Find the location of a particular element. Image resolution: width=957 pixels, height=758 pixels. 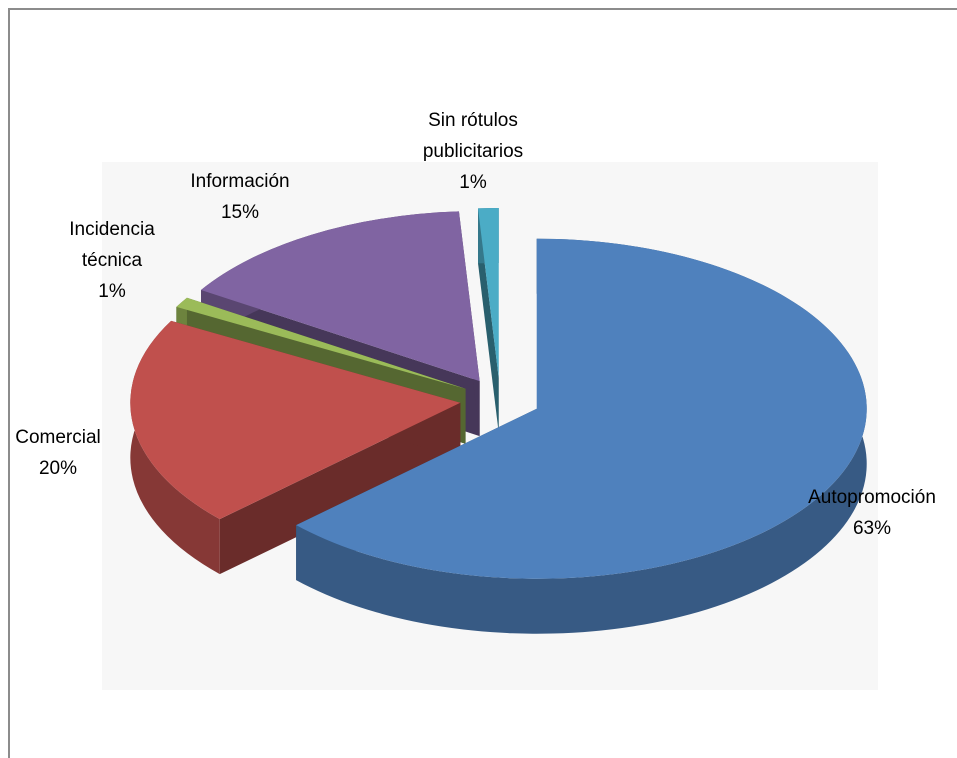

category-label: Incidencia técnica is located at coordinates (112, 245).